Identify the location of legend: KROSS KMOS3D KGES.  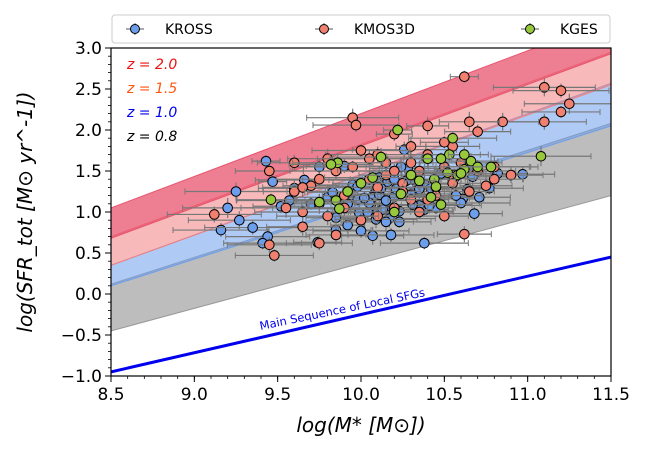
(361, 29).